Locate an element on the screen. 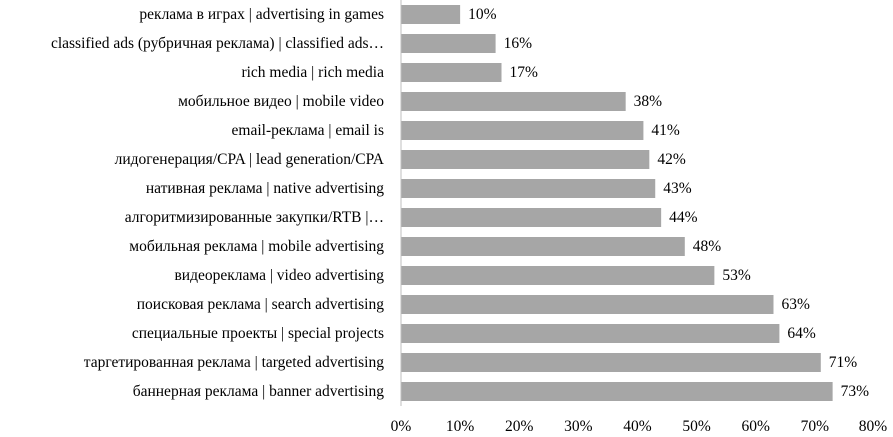 The height and width of the screenshot is (437, 893). x-tick-label: 10% is located at coordinates (460, 426).